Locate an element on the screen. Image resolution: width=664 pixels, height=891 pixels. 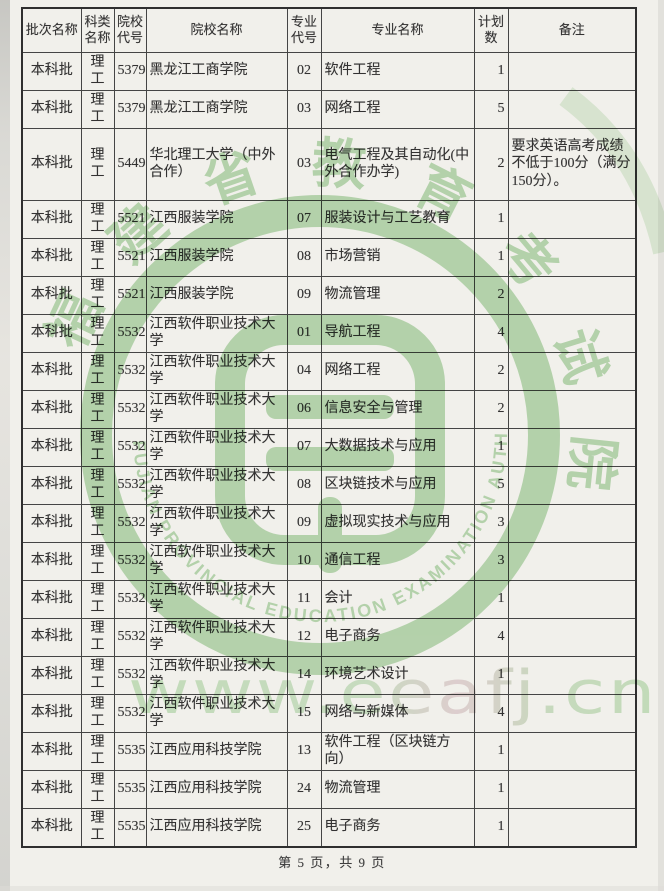
col-header-major-code: 专业代号 is located at coordinates (304, 30).